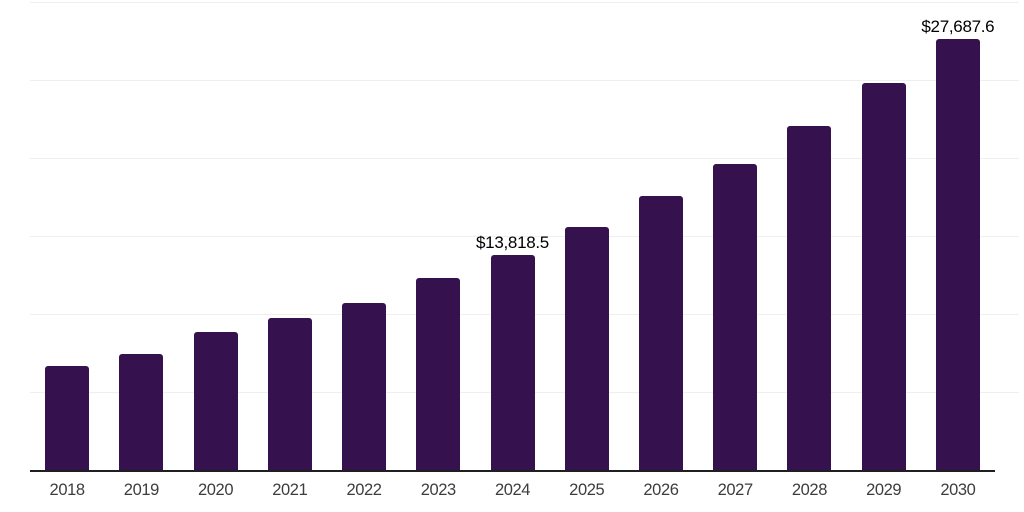  I want to click on x-tick-2021: 2021, so click(290, 490).